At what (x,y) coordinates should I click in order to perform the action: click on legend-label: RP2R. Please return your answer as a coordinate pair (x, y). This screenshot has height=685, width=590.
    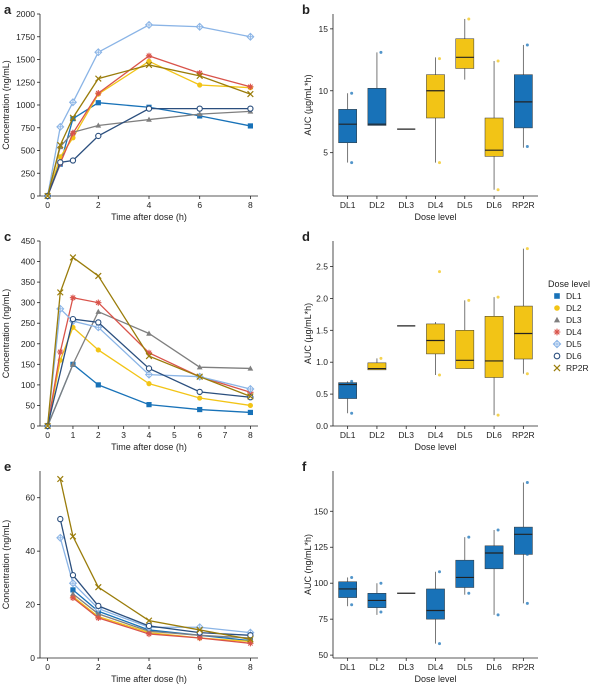
    Looking at the image, I should click on (577, 368).